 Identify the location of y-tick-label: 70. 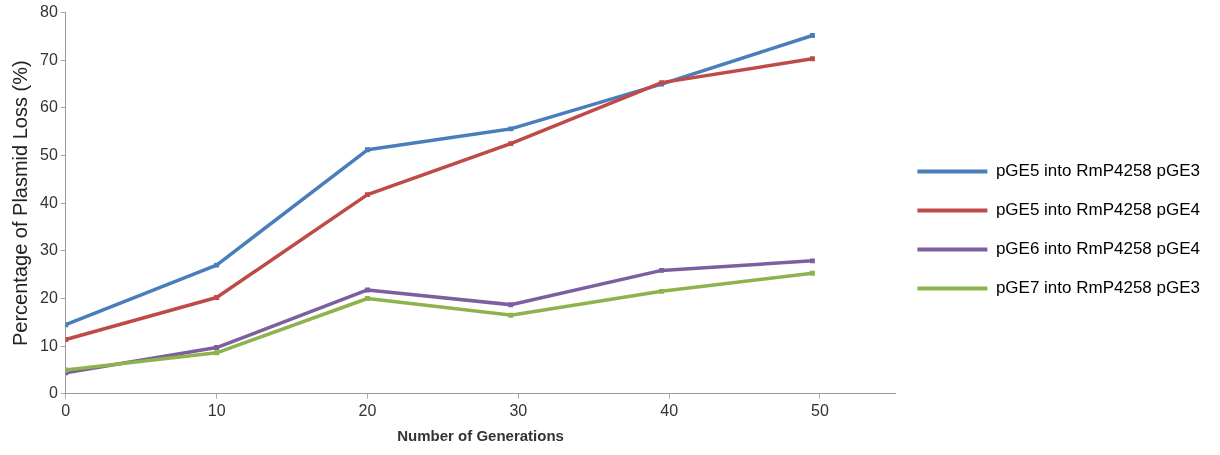
(49, 59).